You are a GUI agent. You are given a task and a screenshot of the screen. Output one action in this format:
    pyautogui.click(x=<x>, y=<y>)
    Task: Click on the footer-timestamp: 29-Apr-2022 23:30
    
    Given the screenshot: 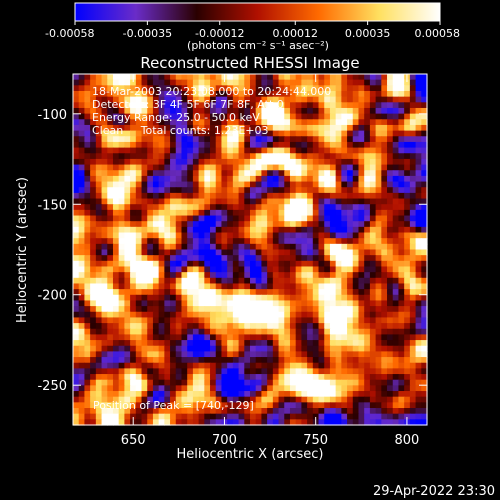 What is the action you would take?
    pyautogui.click(x=434, y=491)
    